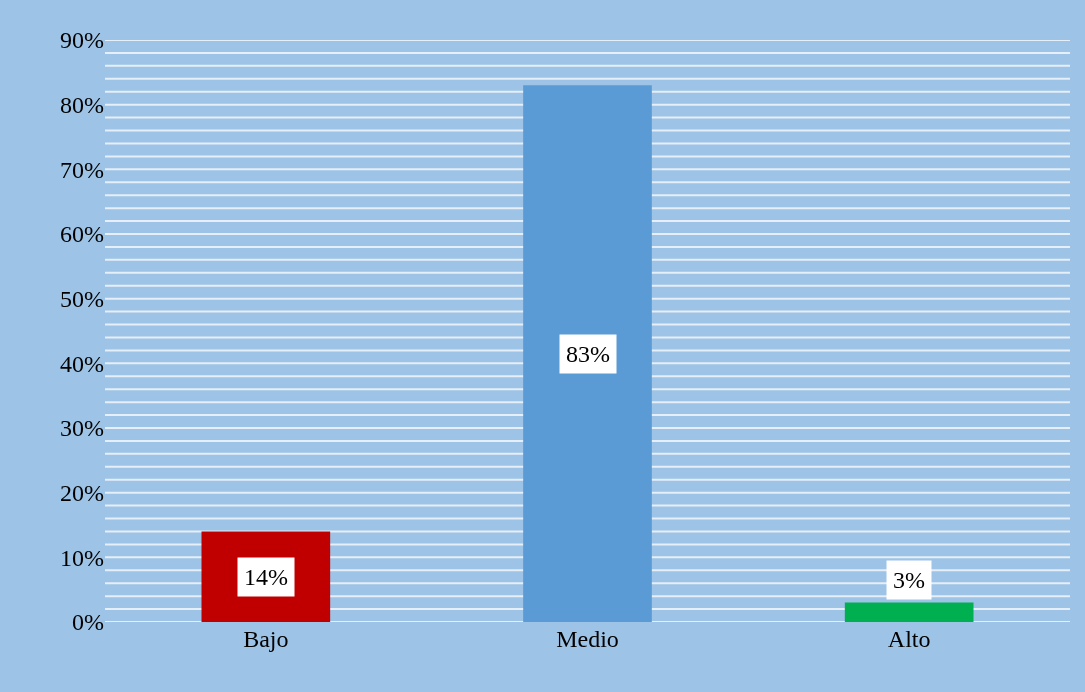 This screenshot has height=692, width=1085. I want to click on data-label: 14%, so click(266, 577).